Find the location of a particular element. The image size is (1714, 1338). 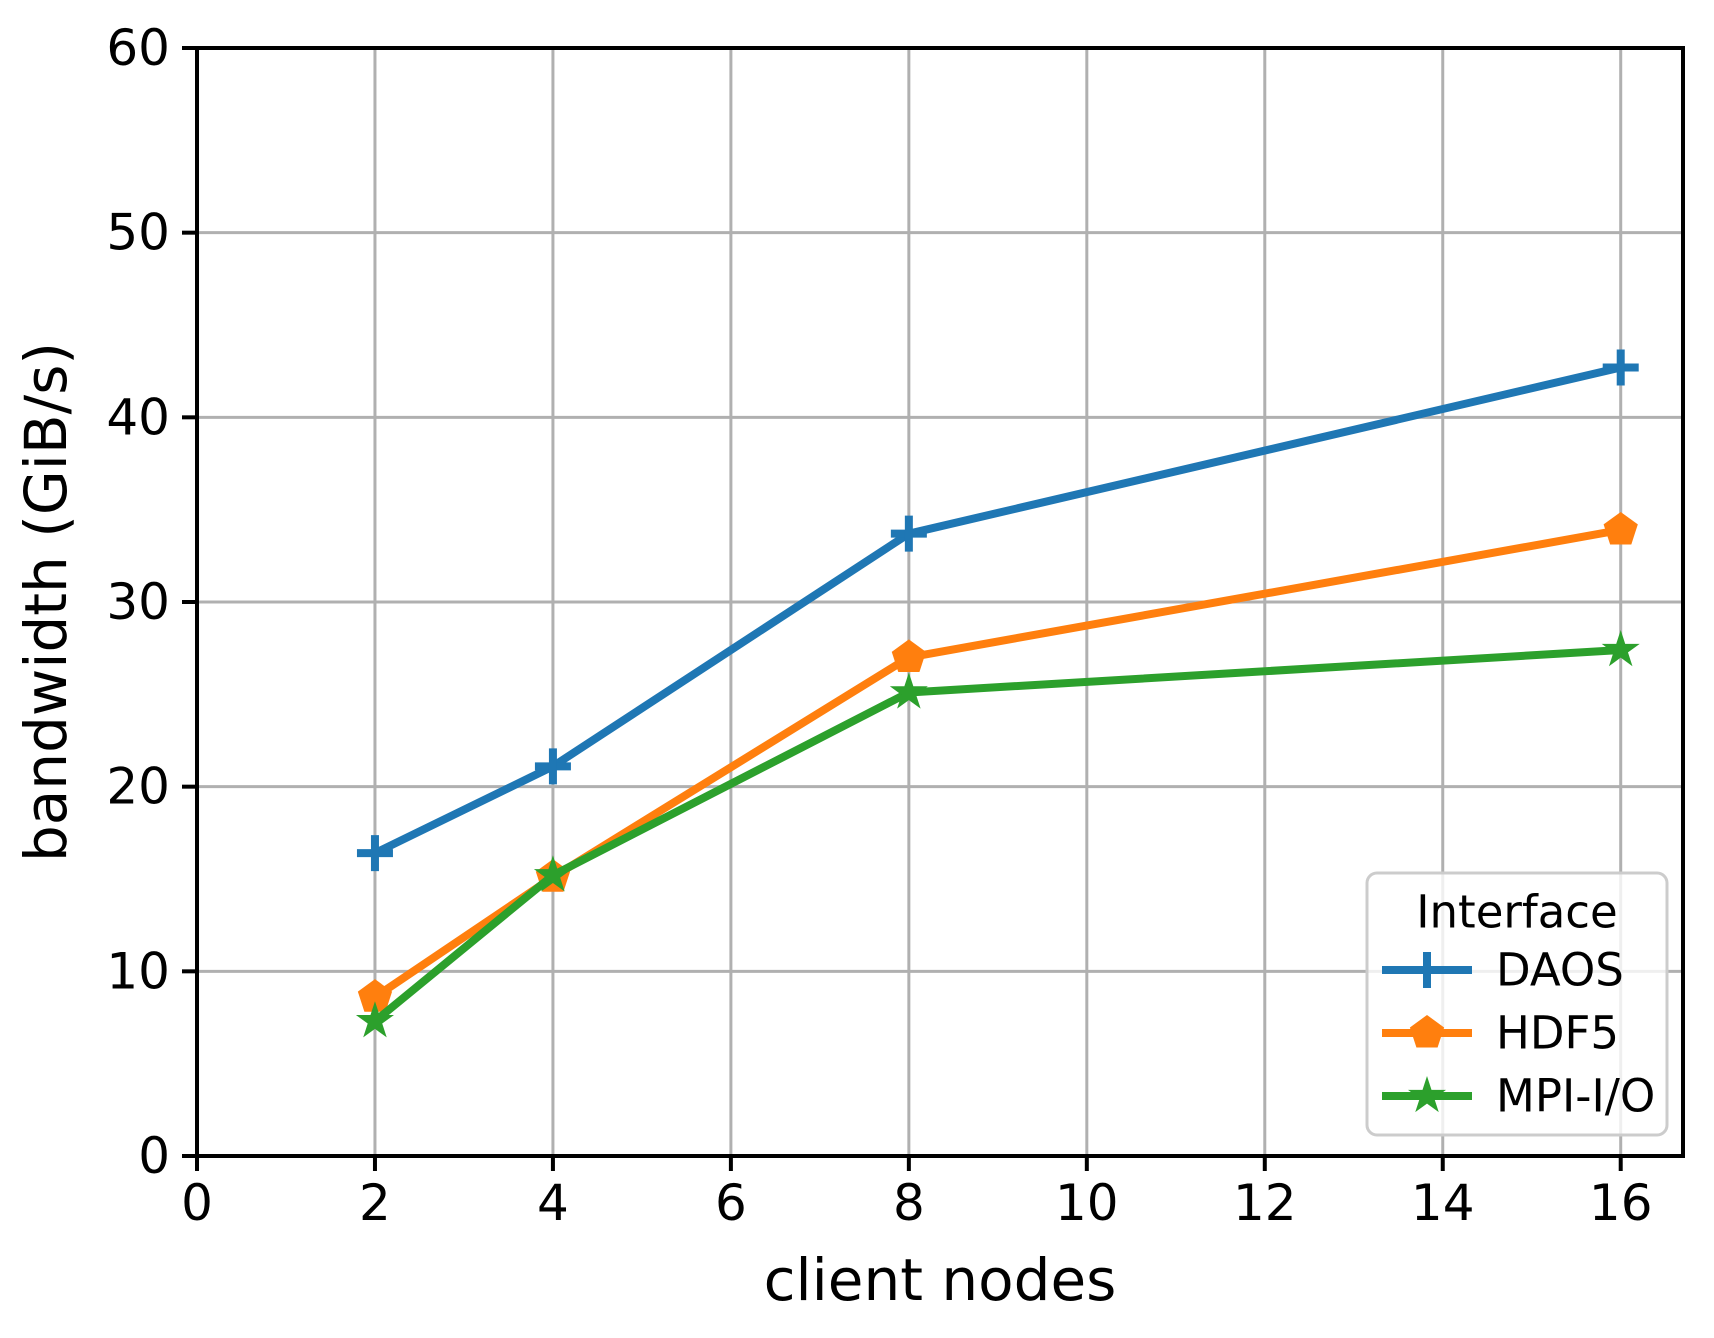

y-tick-label: 0 is located at coordinates (154, 1156).